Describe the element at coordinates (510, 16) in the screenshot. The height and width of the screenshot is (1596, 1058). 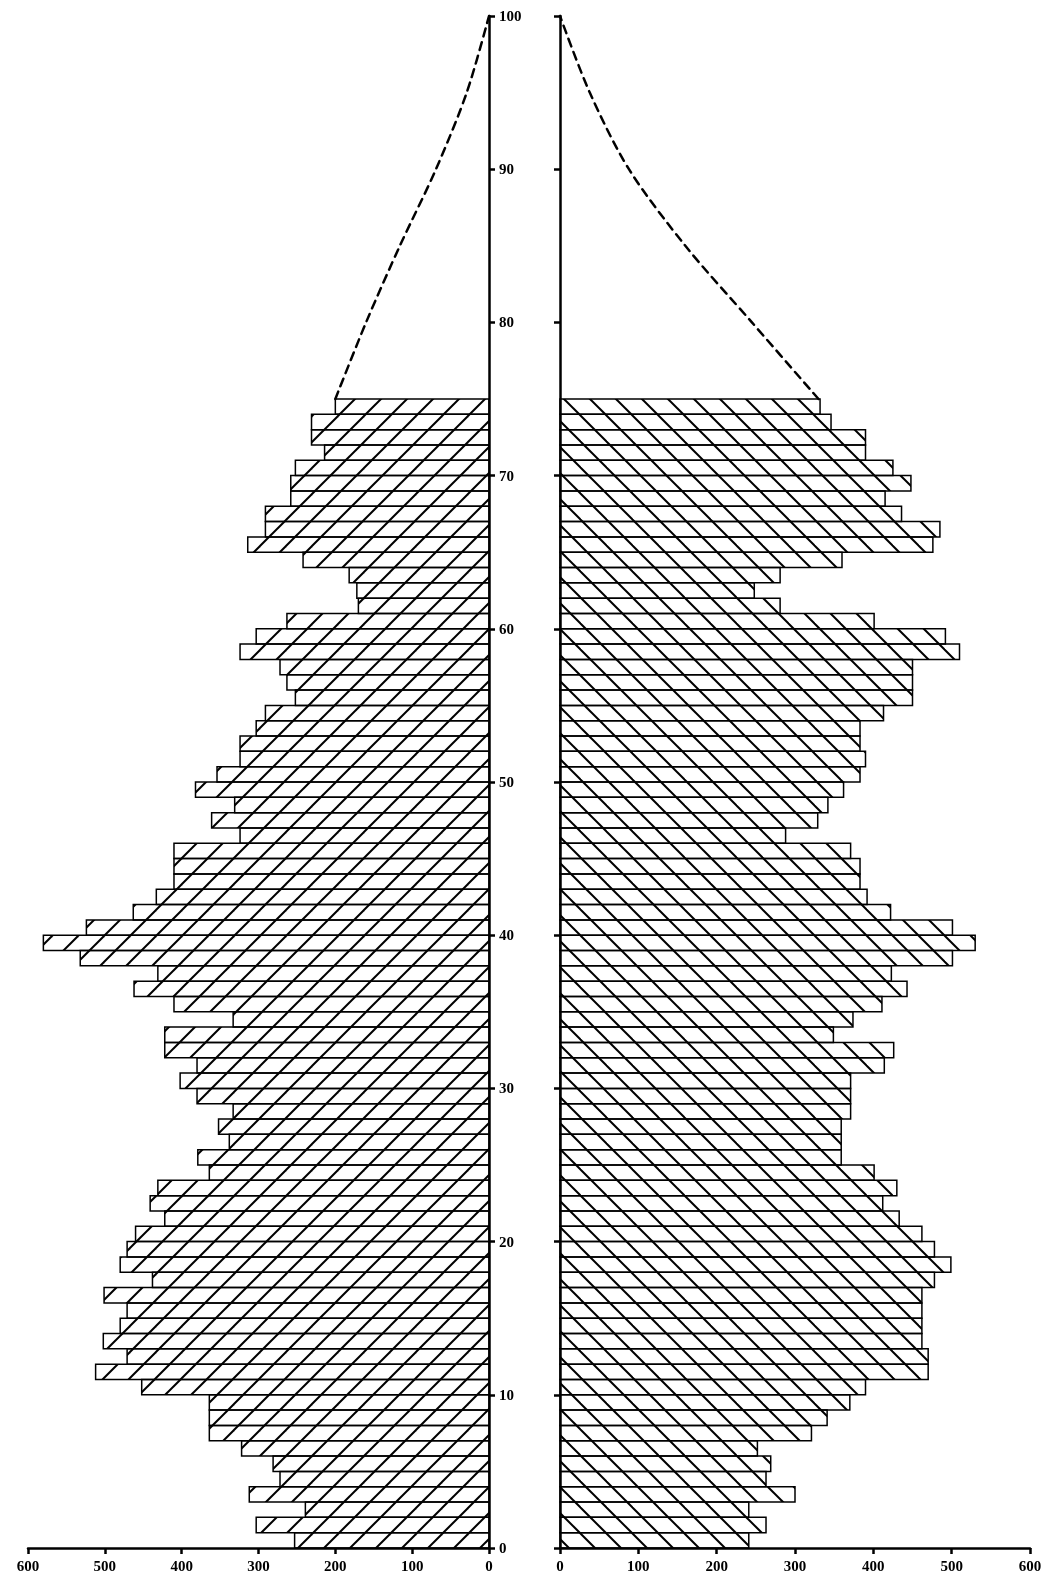
I see `y-tick-label: 100` at that location.